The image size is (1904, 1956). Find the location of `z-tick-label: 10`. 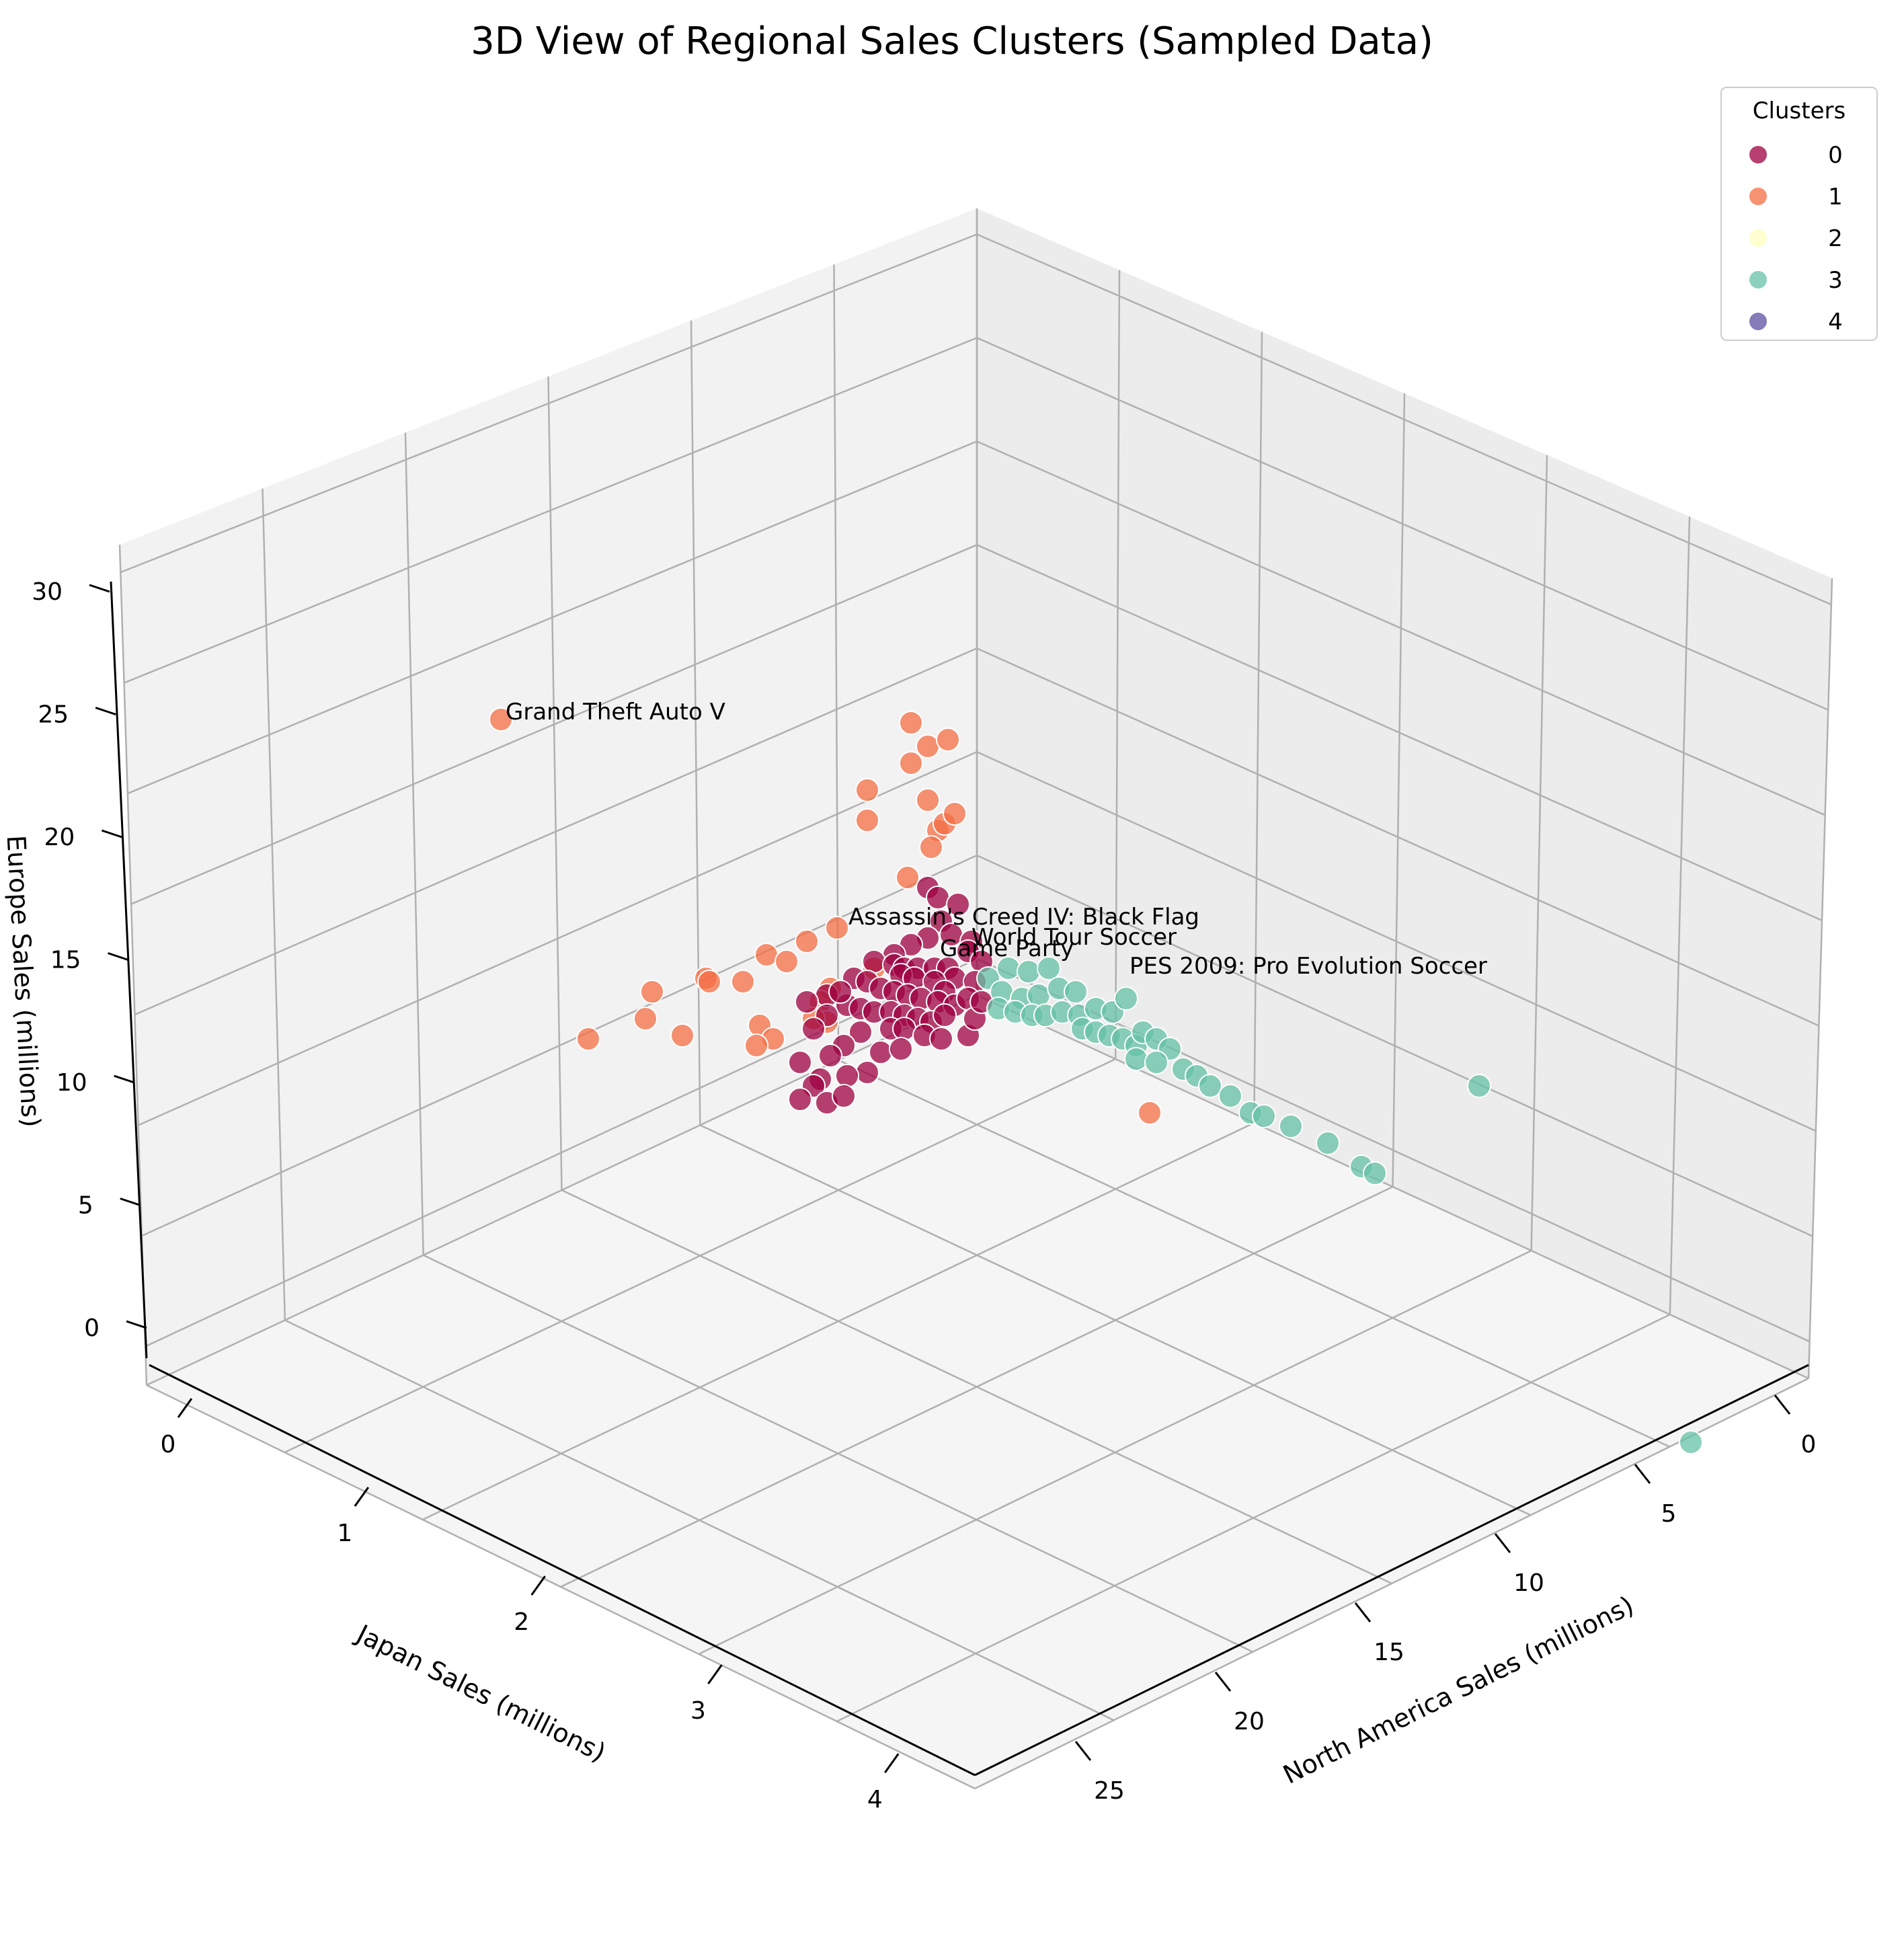

z-tick-label: 10 is located at coordinates (72, 1083).